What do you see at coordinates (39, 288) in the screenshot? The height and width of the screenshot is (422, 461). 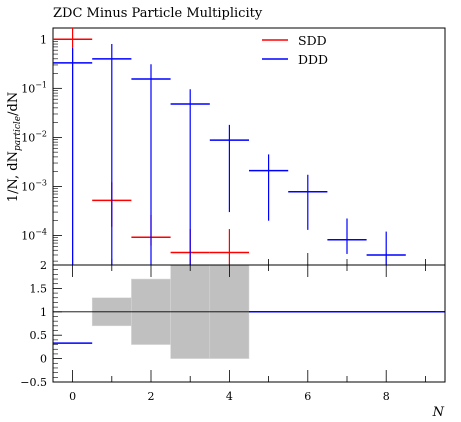 I see `ratio-y-tick-label: 1.5` at bounding box center [39, 288].